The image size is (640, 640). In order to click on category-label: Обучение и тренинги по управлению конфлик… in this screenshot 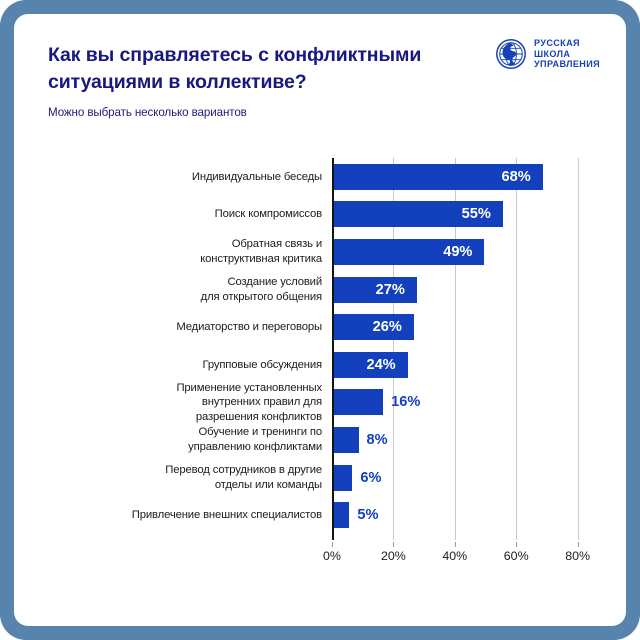, I will do `click(255, 439)`.